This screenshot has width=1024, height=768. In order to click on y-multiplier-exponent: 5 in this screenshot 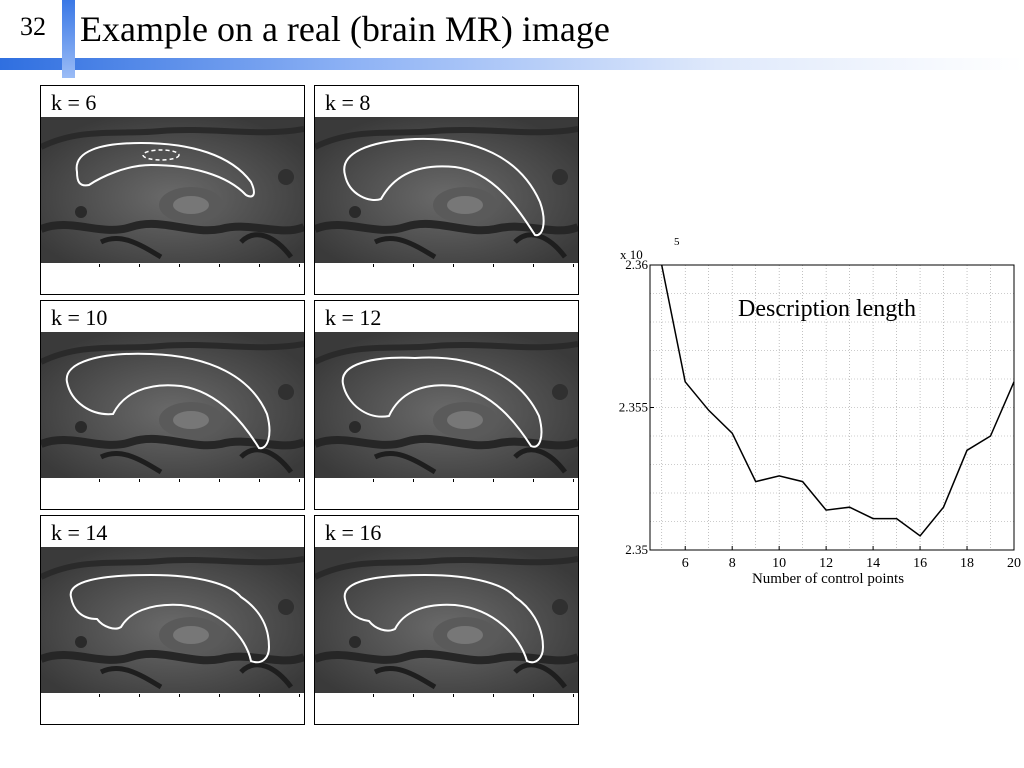, I will do `click(677, 242)`.